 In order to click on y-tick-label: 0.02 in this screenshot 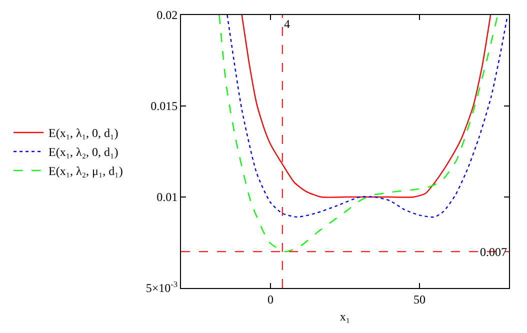, I will do `click(167, 15)`.